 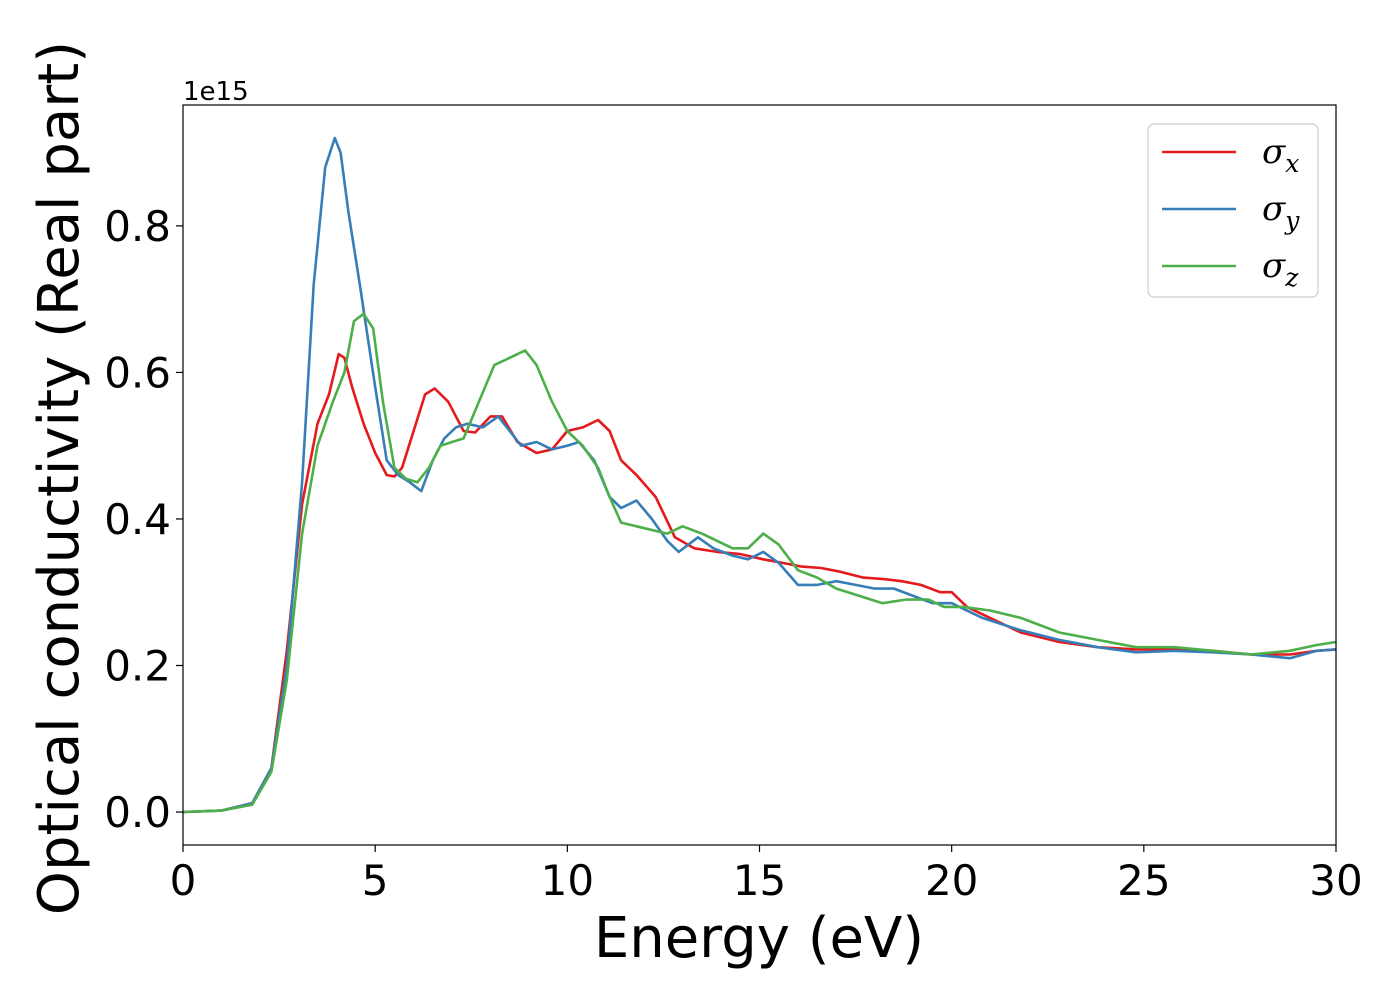 What do you see at coordinates (183, 880) in the screenshot?
I see `x-tick-label: 0` at bounding box center [183, 880].